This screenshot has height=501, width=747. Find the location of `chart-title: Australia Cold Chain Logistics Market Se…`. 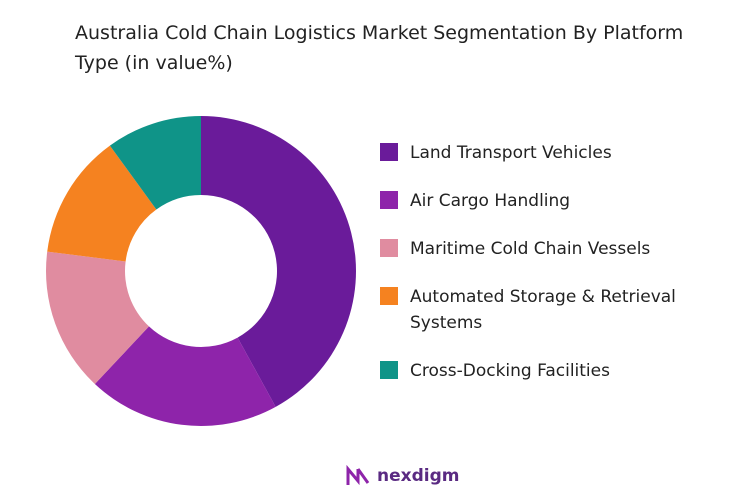

chart-title: Australia Cold Chain Logistics Market Se… is located at coordinates (379, 48).